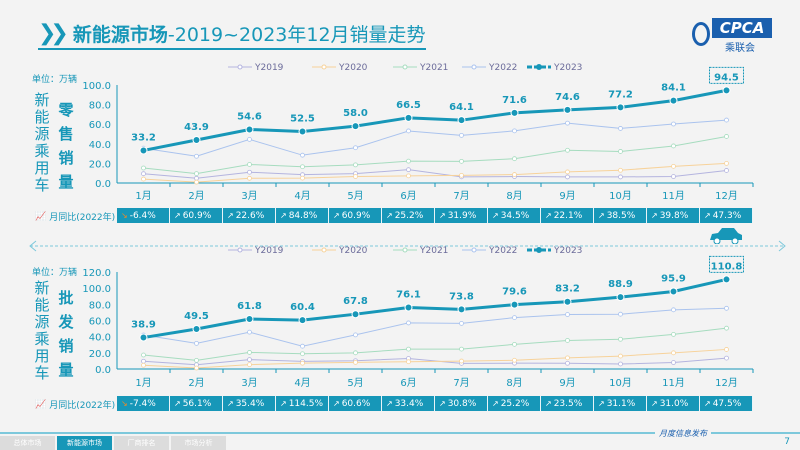  I want to click on yoy-value: 31.1%, so click(621, 404).